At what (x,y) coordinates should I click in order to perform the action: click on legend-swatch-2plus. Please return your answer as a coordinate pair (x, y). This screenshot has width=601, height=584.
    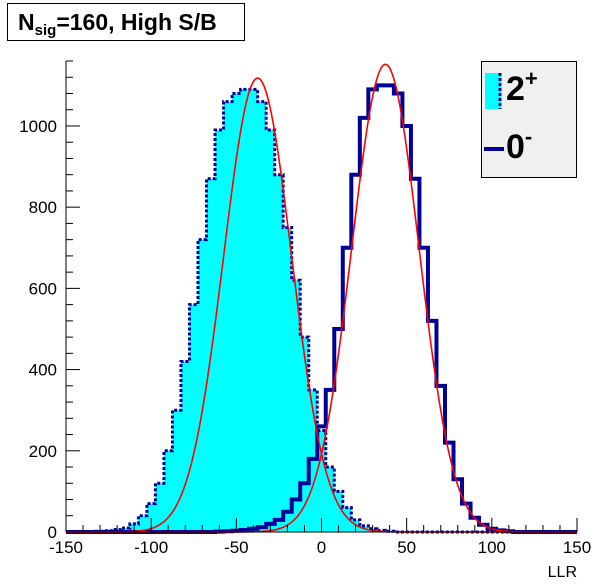
    Looking at the image, I should click on (493, 91).